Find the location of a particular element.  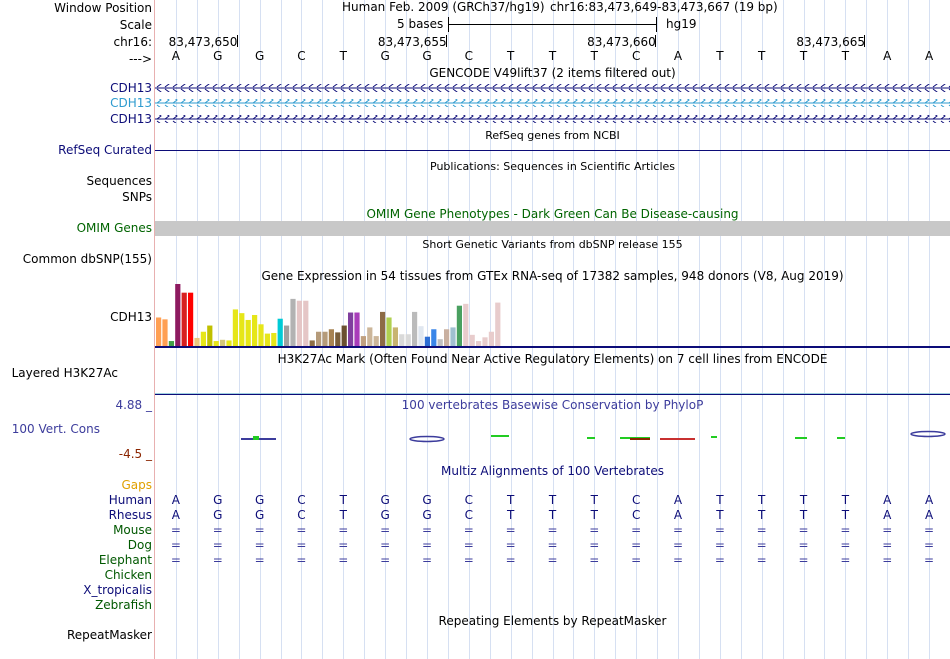

position-tick-label: 83,473,650 is located at coordinates (203, 42).